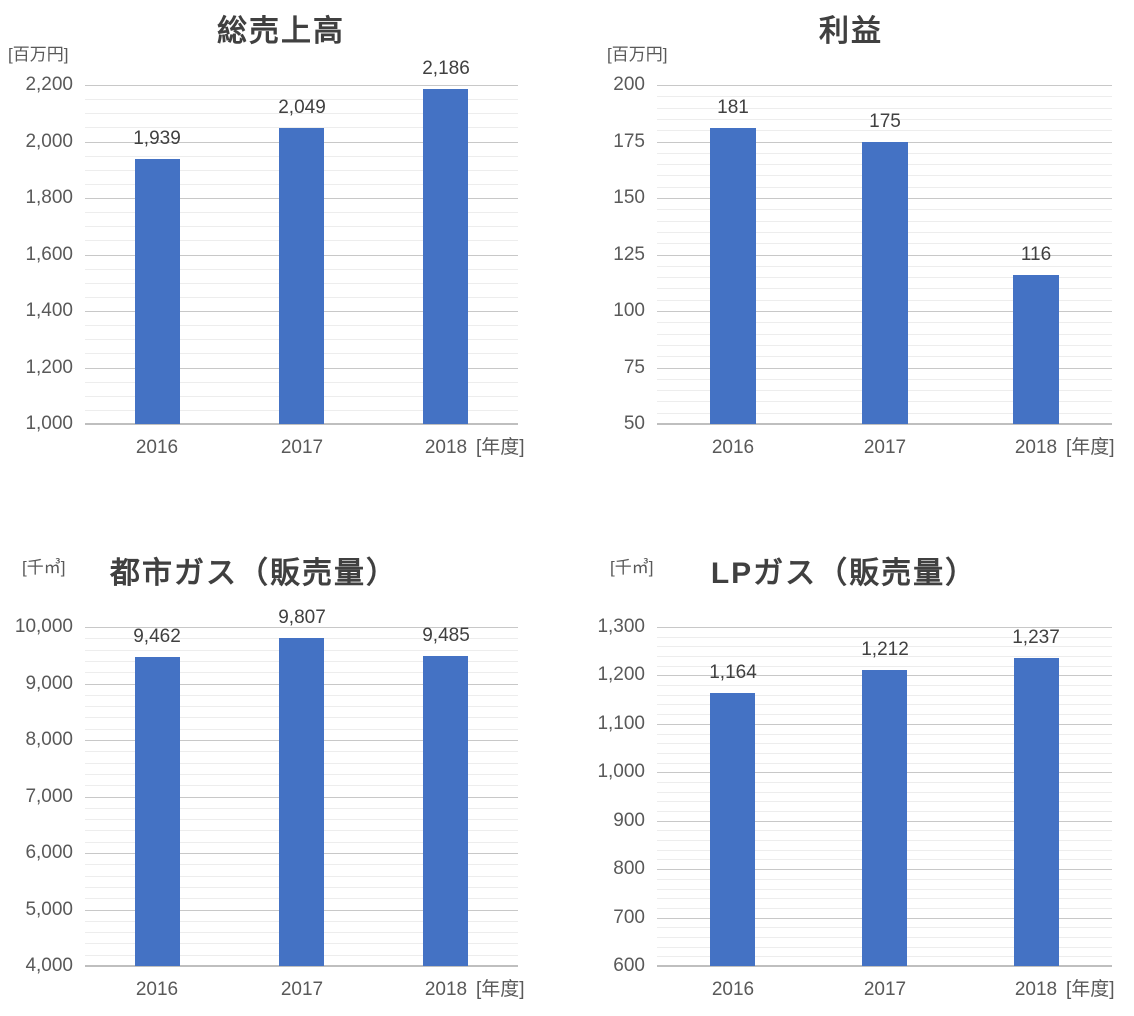 The image size is (1134, 1016). What do you see at coordinates (49, 965) in the screenshot?
I see `y-axis-tick-label: 4,000` at bounding box center [49, 965].